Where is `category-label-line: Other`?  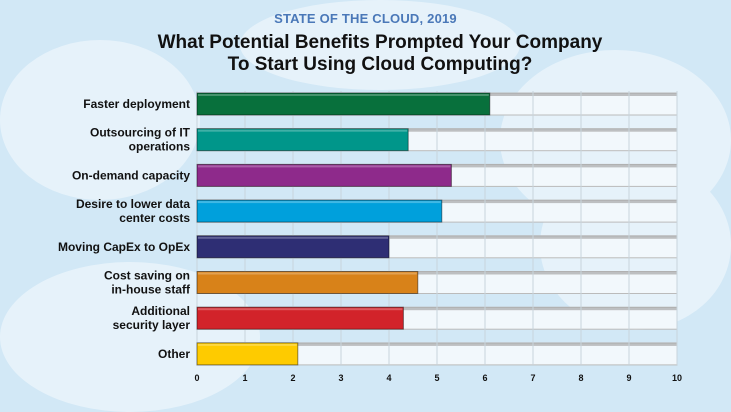 category-label-line: Other is located at coordinates (174, 354).